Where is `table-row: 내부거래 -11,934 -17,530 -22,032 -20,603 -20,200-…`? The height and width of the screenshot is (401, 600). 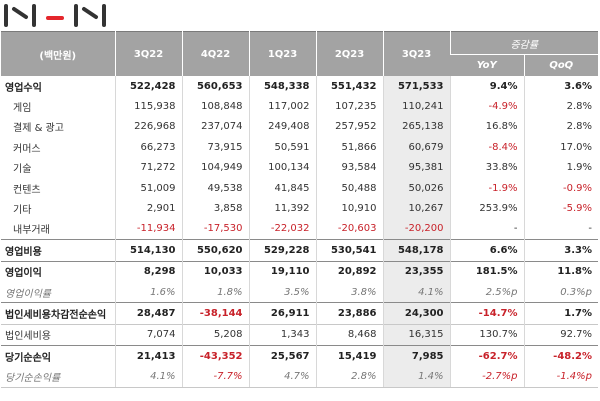 table-row: 내부거래 -11,934 -17,530 -22,032 -20,603 -20,200-… is located at coordinates (300, 229).